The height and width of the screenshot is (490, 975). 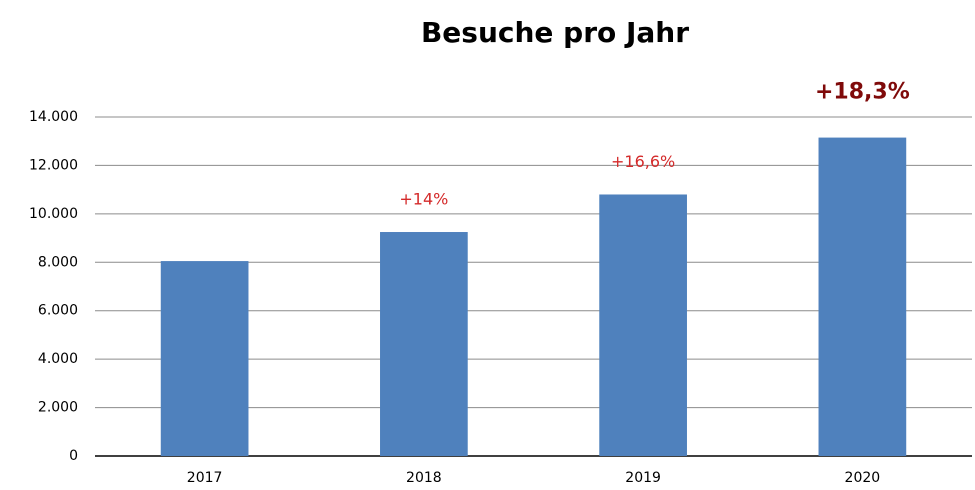 What do you see at coordinates (205, 478) in the screenshot?
I see `x-tick-label: 2017` at bounding box center [205, 478].